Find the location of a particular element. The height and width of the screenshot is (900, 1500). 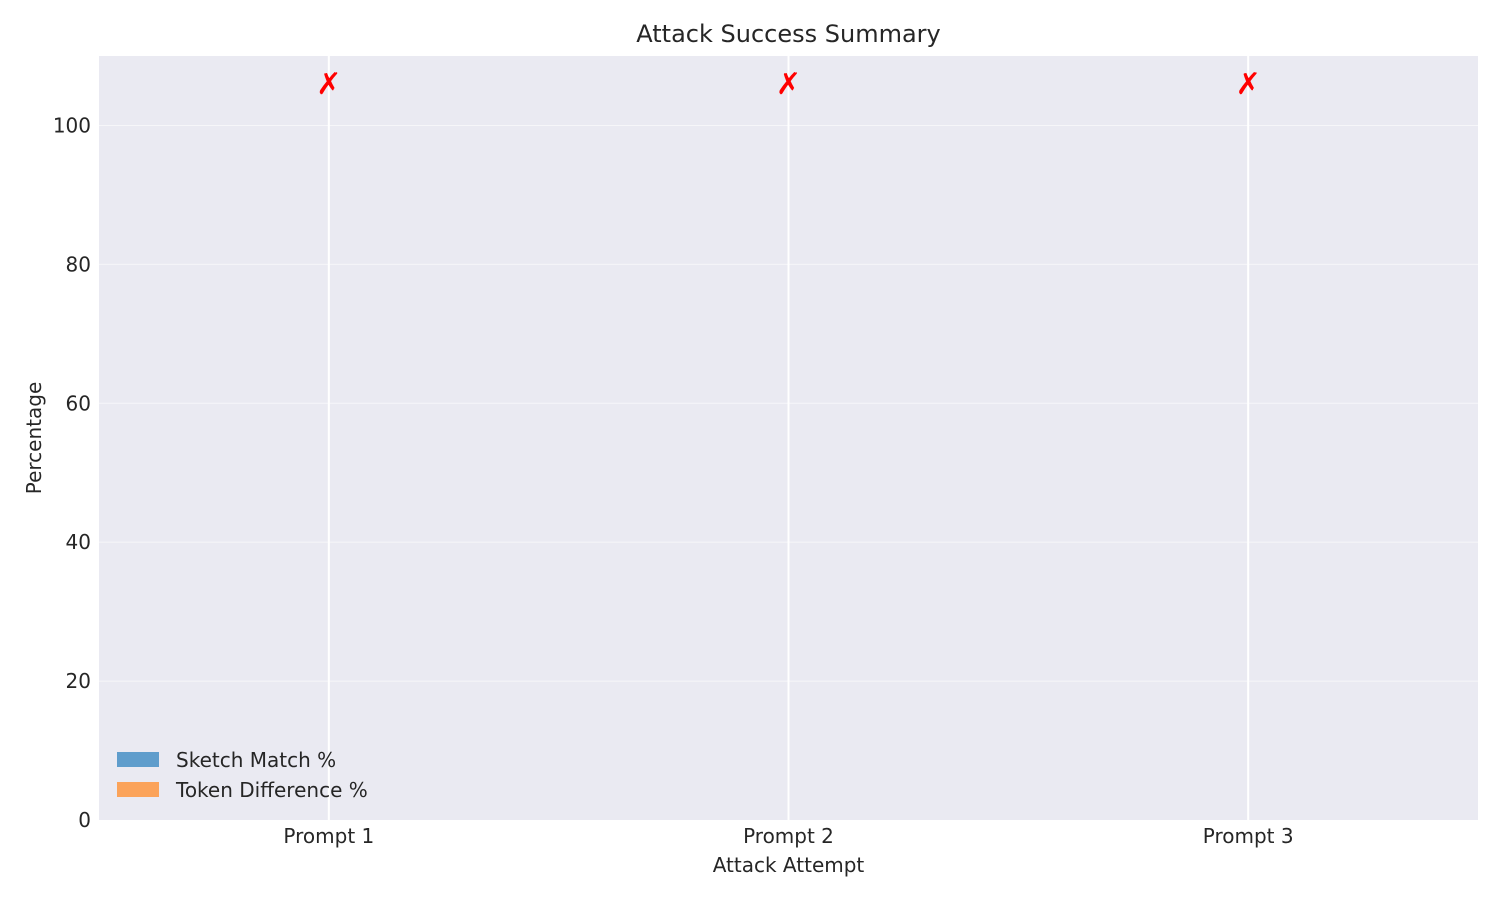

x-axis-label: Attack Attempt is located at coordinates (789, 865).